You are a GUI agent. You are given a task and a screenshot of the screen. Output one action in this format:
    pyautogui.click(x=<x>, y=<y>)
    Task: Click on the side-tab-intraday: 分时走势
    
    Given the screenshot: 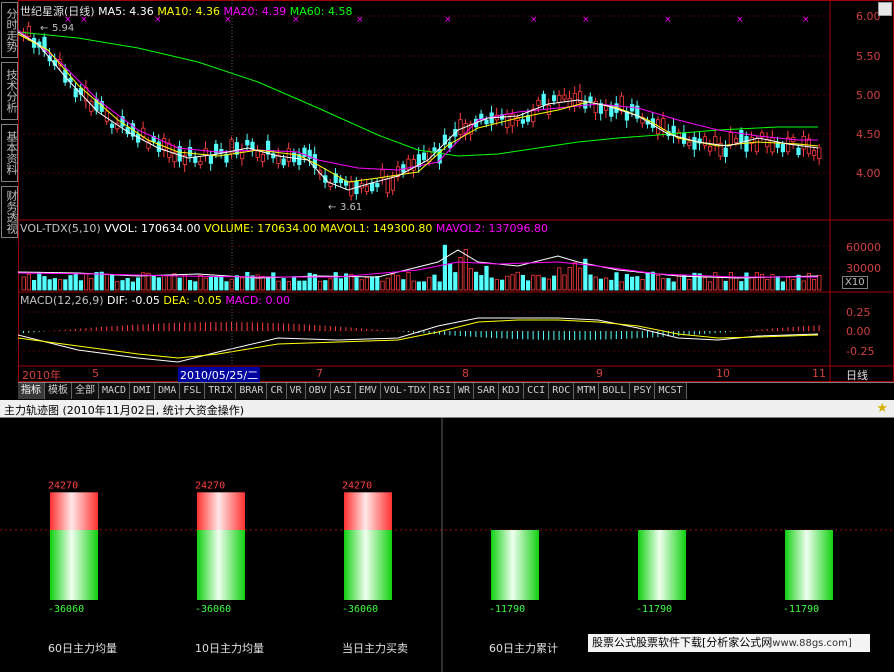 What is the action you would take?
    pyautogui.click(x=9, y=30)
    